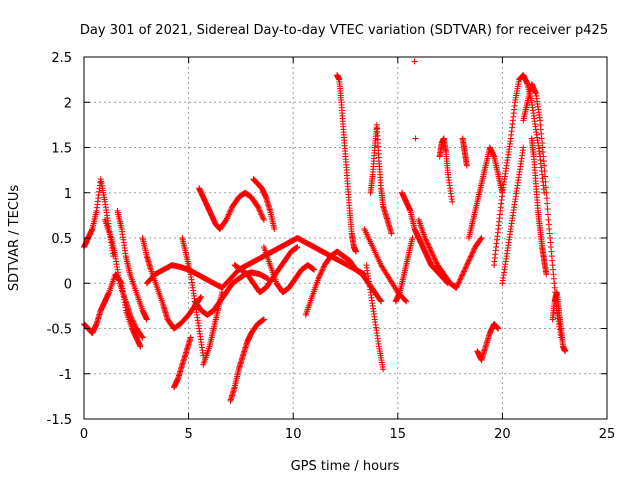  What do you see at coordinates (297, 247) in the screenshot?
I see `data-point-sat-m` at bounding box center [297, 247].